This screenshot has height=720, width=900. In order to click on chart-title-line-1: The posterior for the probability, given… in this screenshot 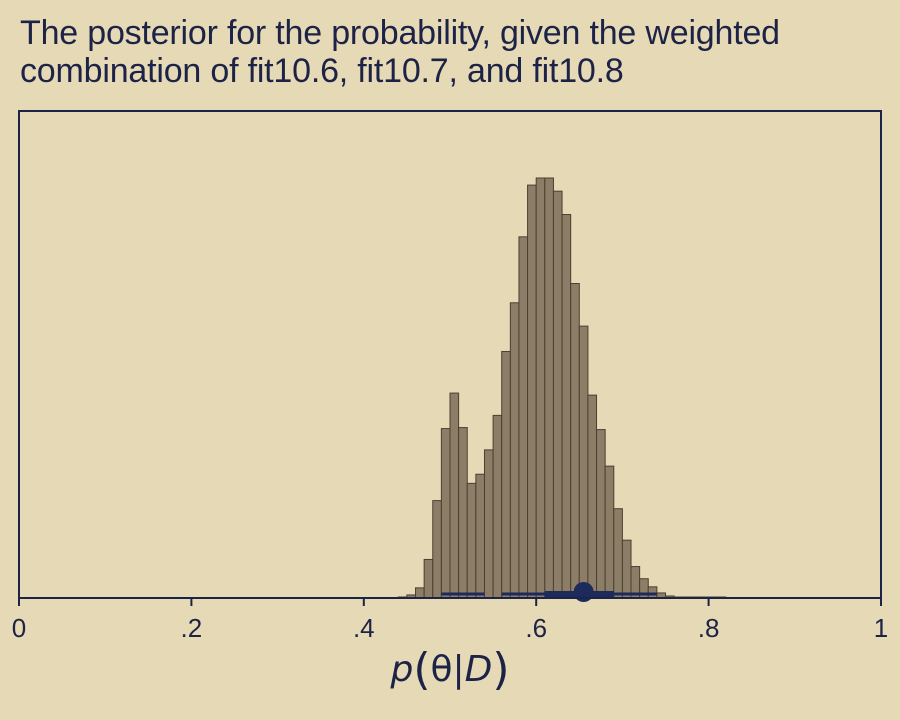, I will do `click(400, 33)`.